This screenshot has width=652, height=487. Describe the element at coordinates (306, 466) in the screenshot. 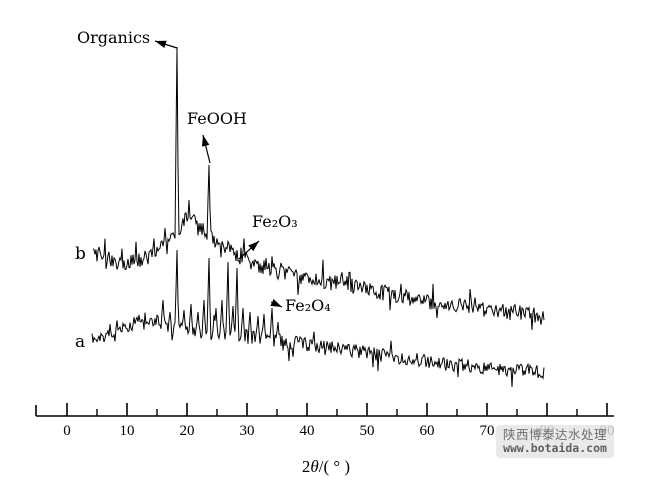

I see `x-axis-title-2: 2` at that location.